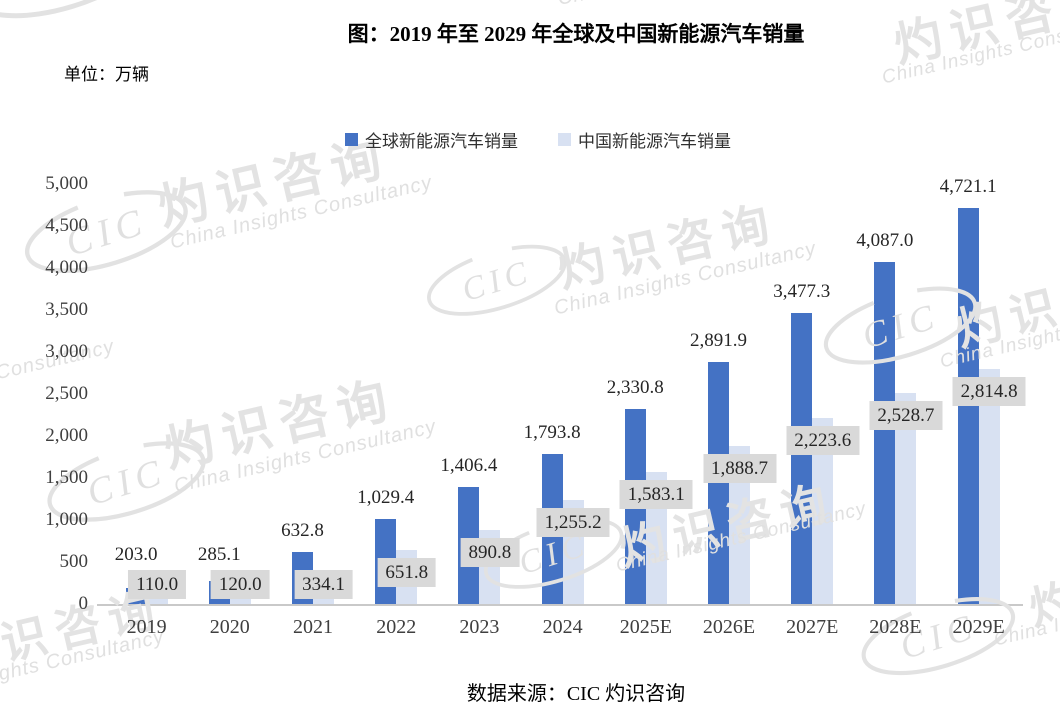  I want to click on x-tick-2026E: 2026E, so click(729, 627).